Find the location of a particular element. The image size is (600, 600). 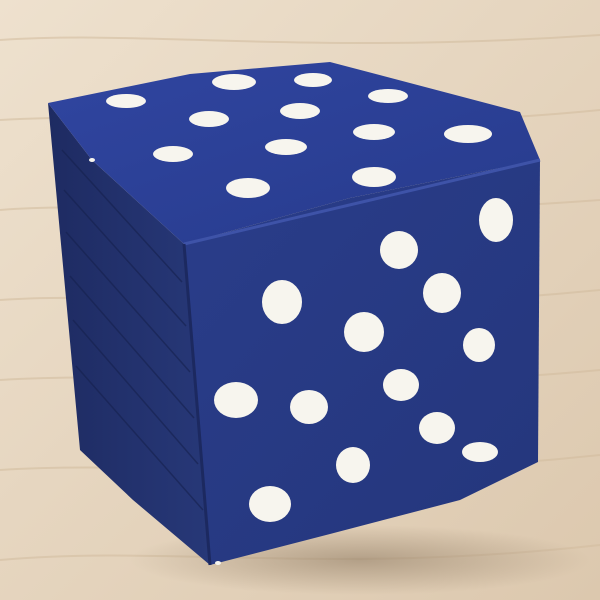

cube-edge-top is located at coordinates (362, 202).